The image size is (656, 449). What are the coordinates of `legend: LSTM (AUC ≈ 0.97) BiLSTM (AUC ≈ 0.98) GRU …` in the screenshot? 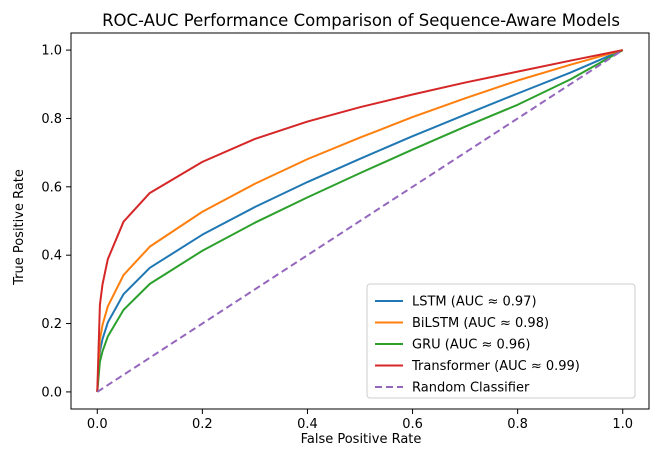 It's located at (501, 341).